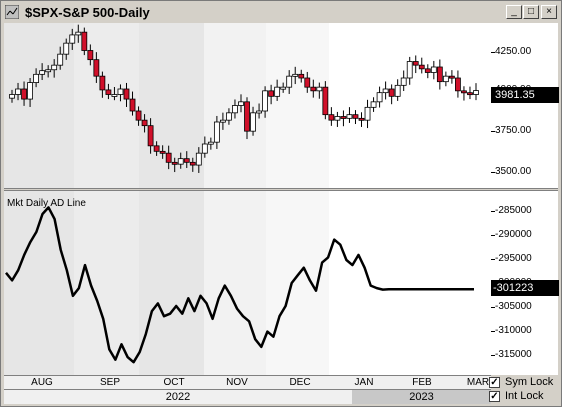 This screenshot has width=562, height=407. Describe the element at coordinates (494, 396) in the screenshot. I see `int-lock-checkbox: ✓` at that location.